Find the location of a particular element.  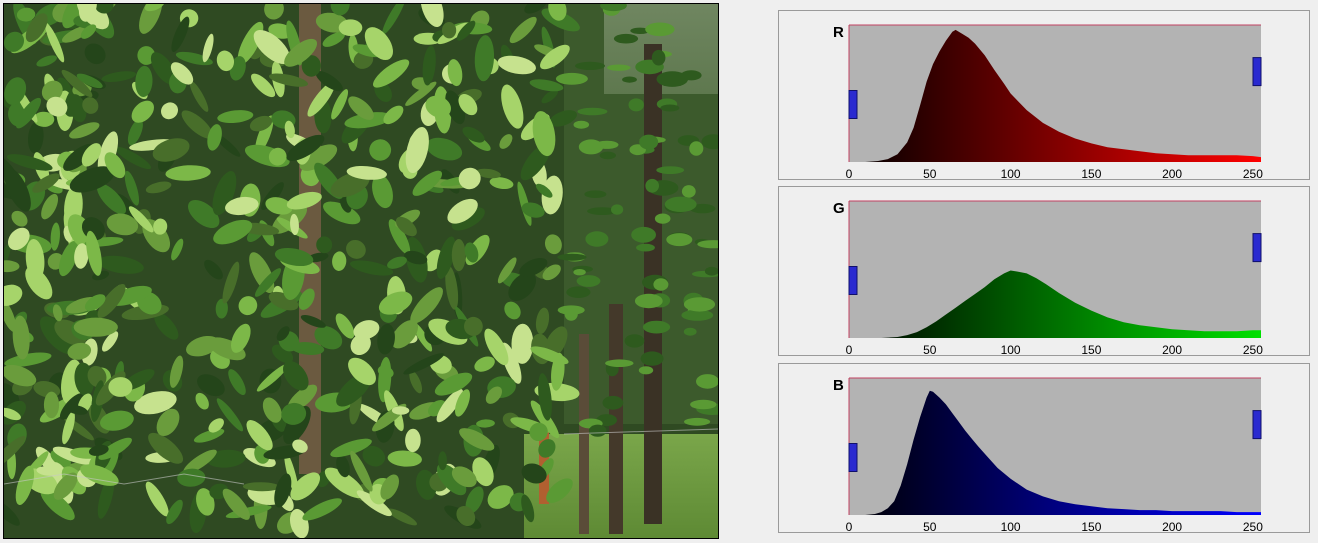

x-tick-label: 150 is located at coordinates (1091, 349).